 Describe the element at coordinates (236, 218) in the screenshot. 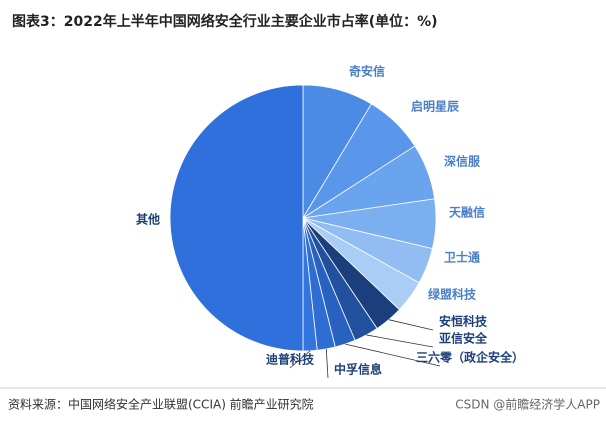

I see `pie-slice` at that location.